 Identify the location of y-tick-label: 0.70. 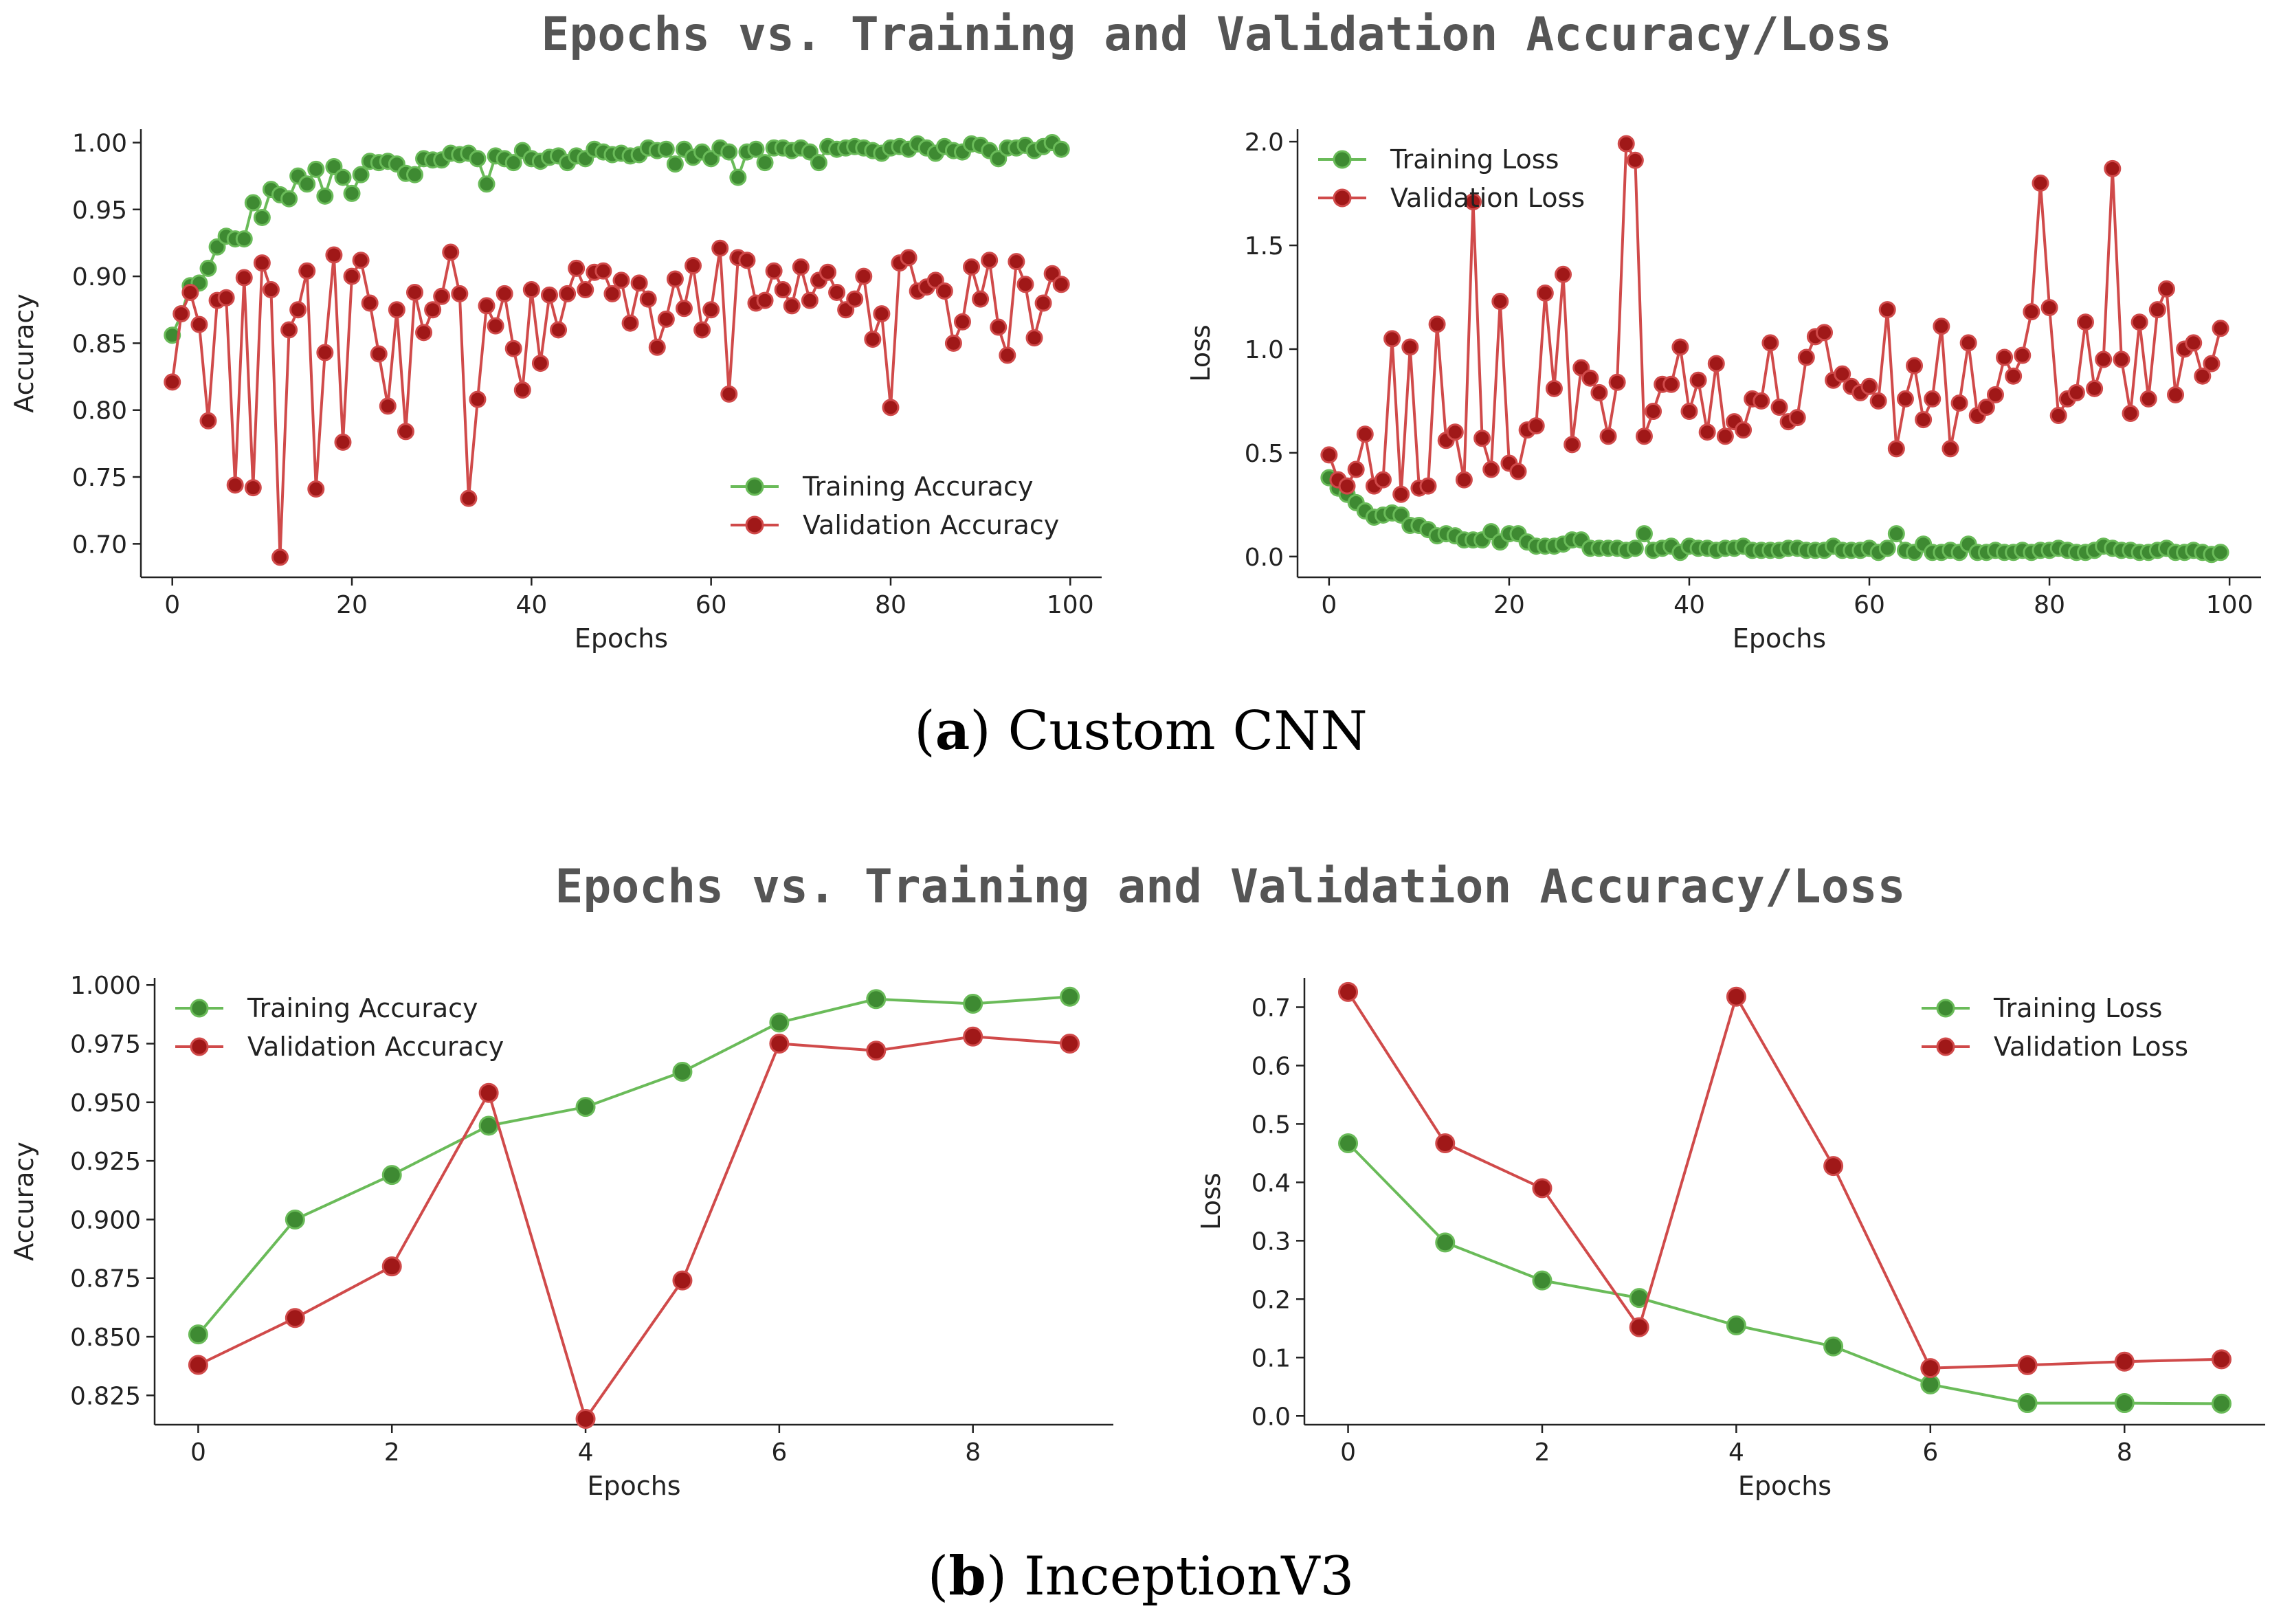
(99, 545).